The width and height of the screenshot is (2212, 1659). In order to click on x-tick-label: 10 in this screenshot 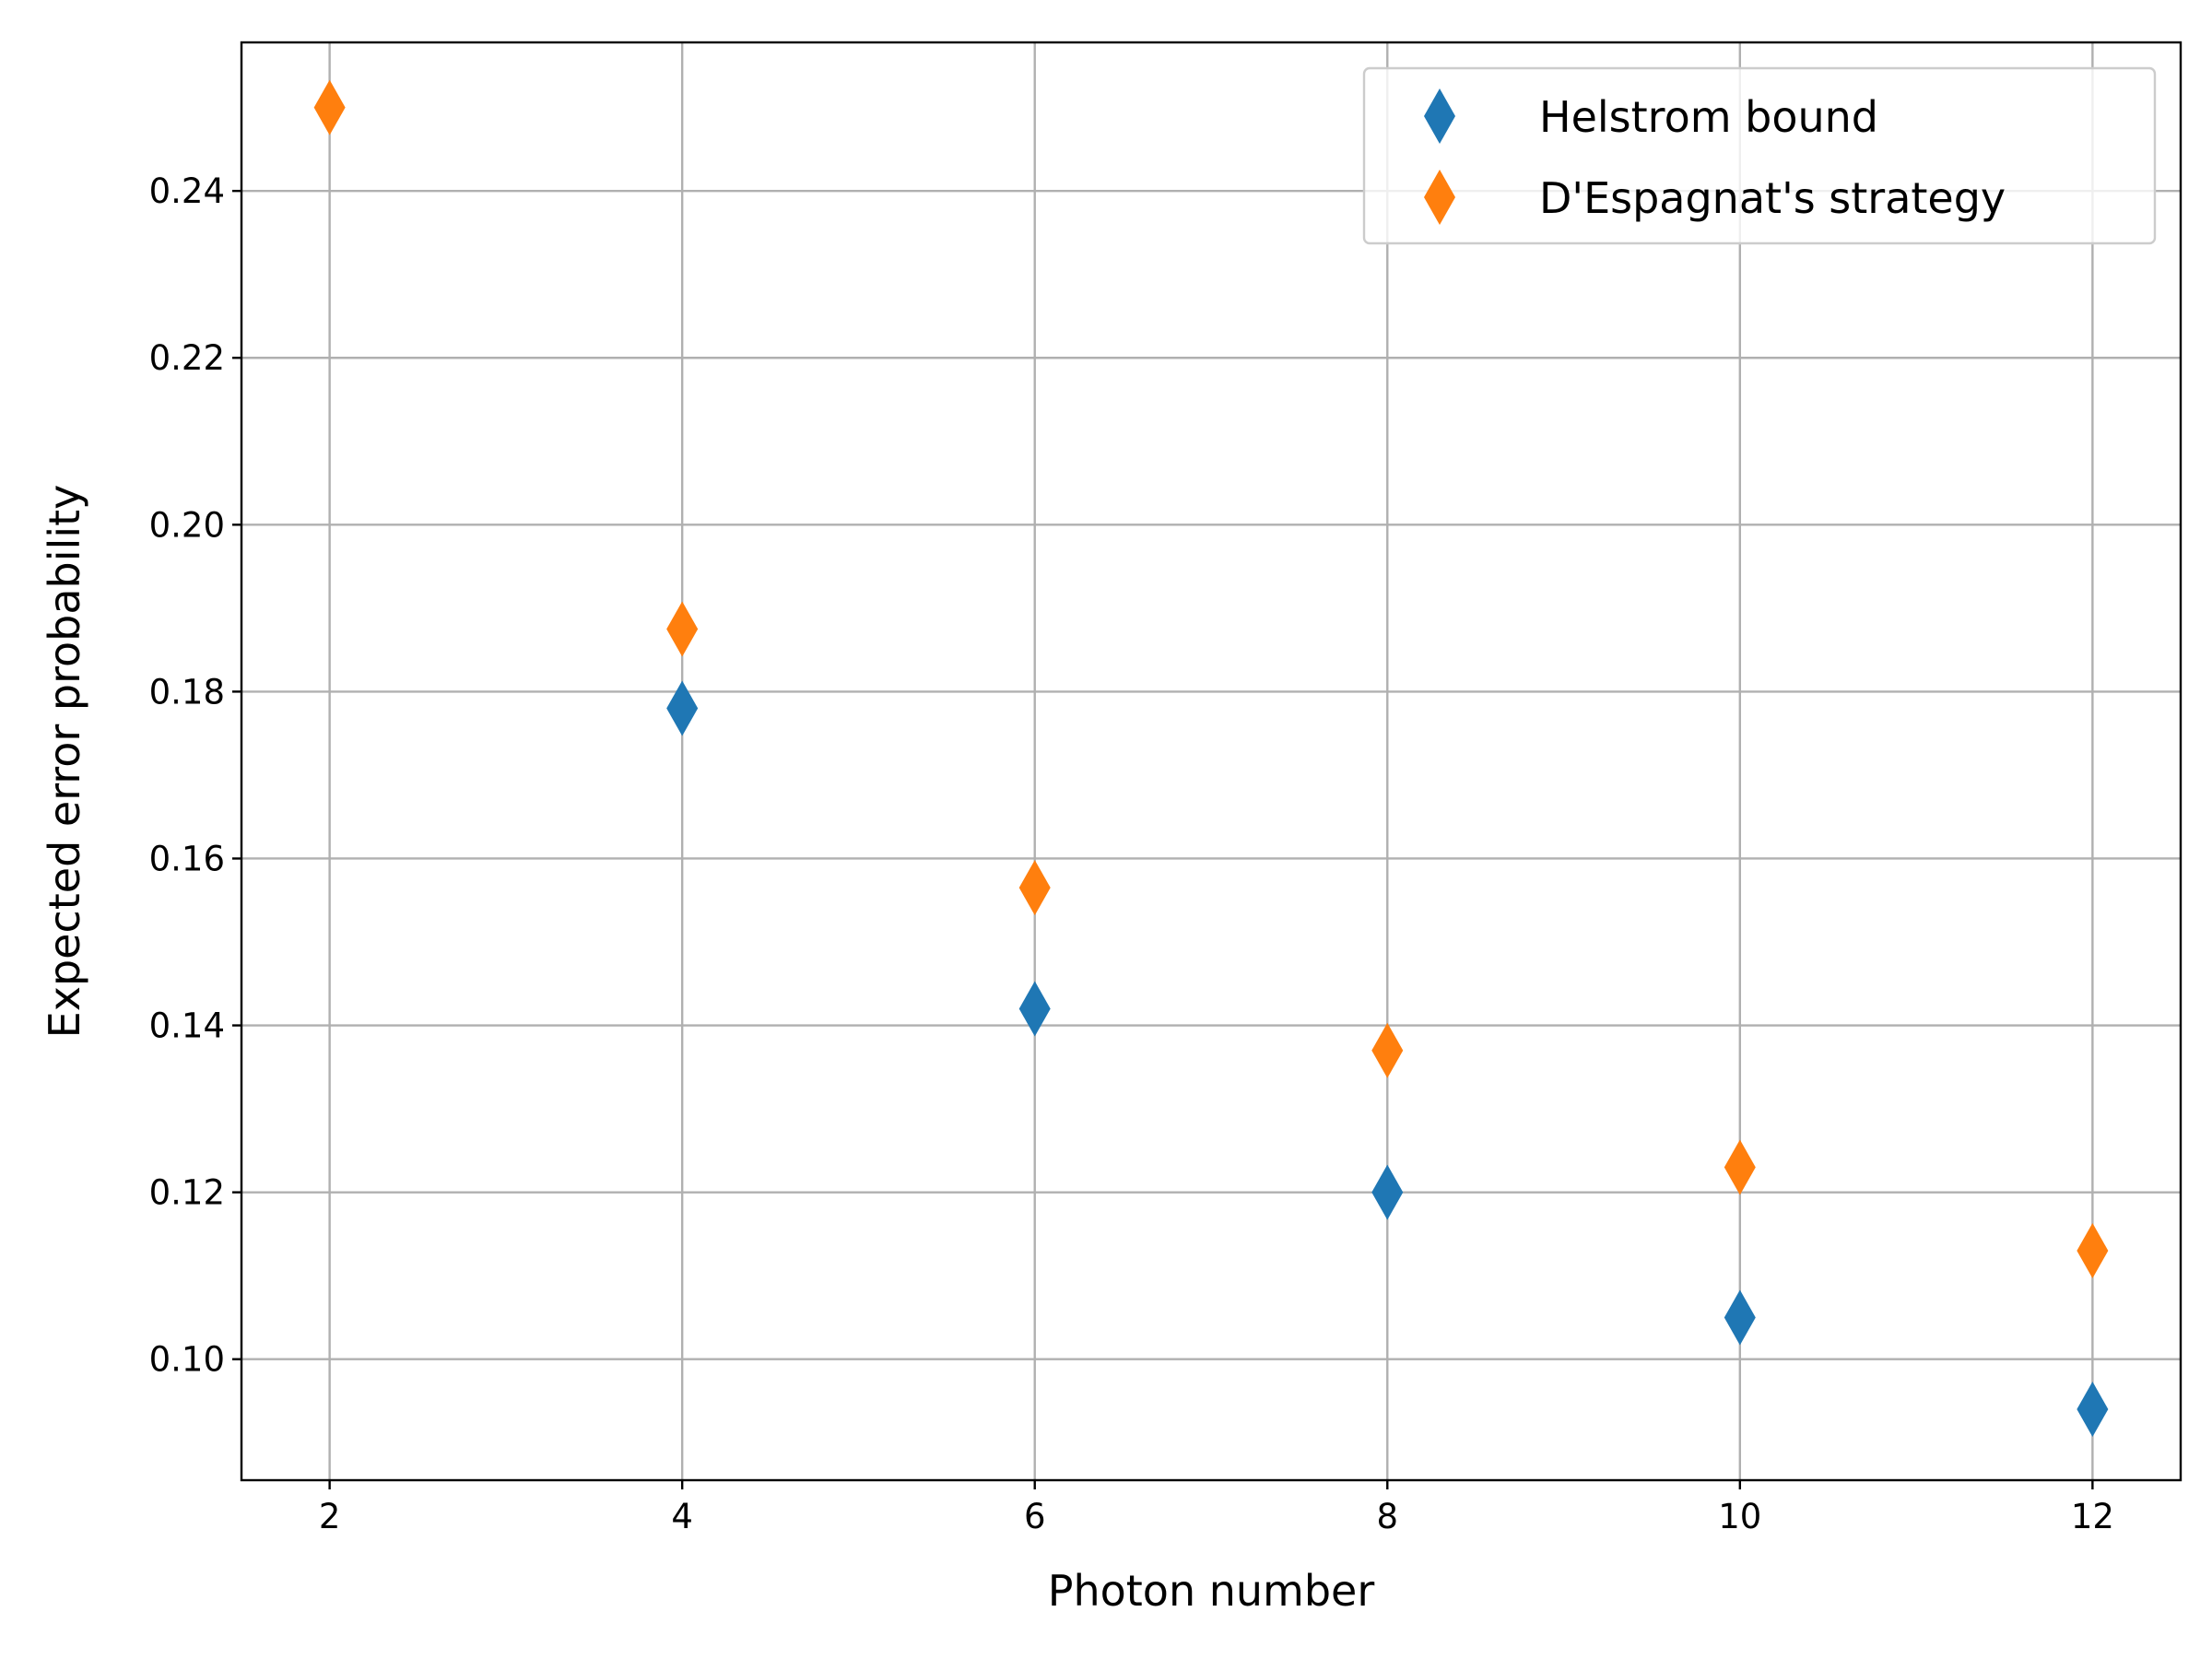, I will do `click(1739, 1516)`.